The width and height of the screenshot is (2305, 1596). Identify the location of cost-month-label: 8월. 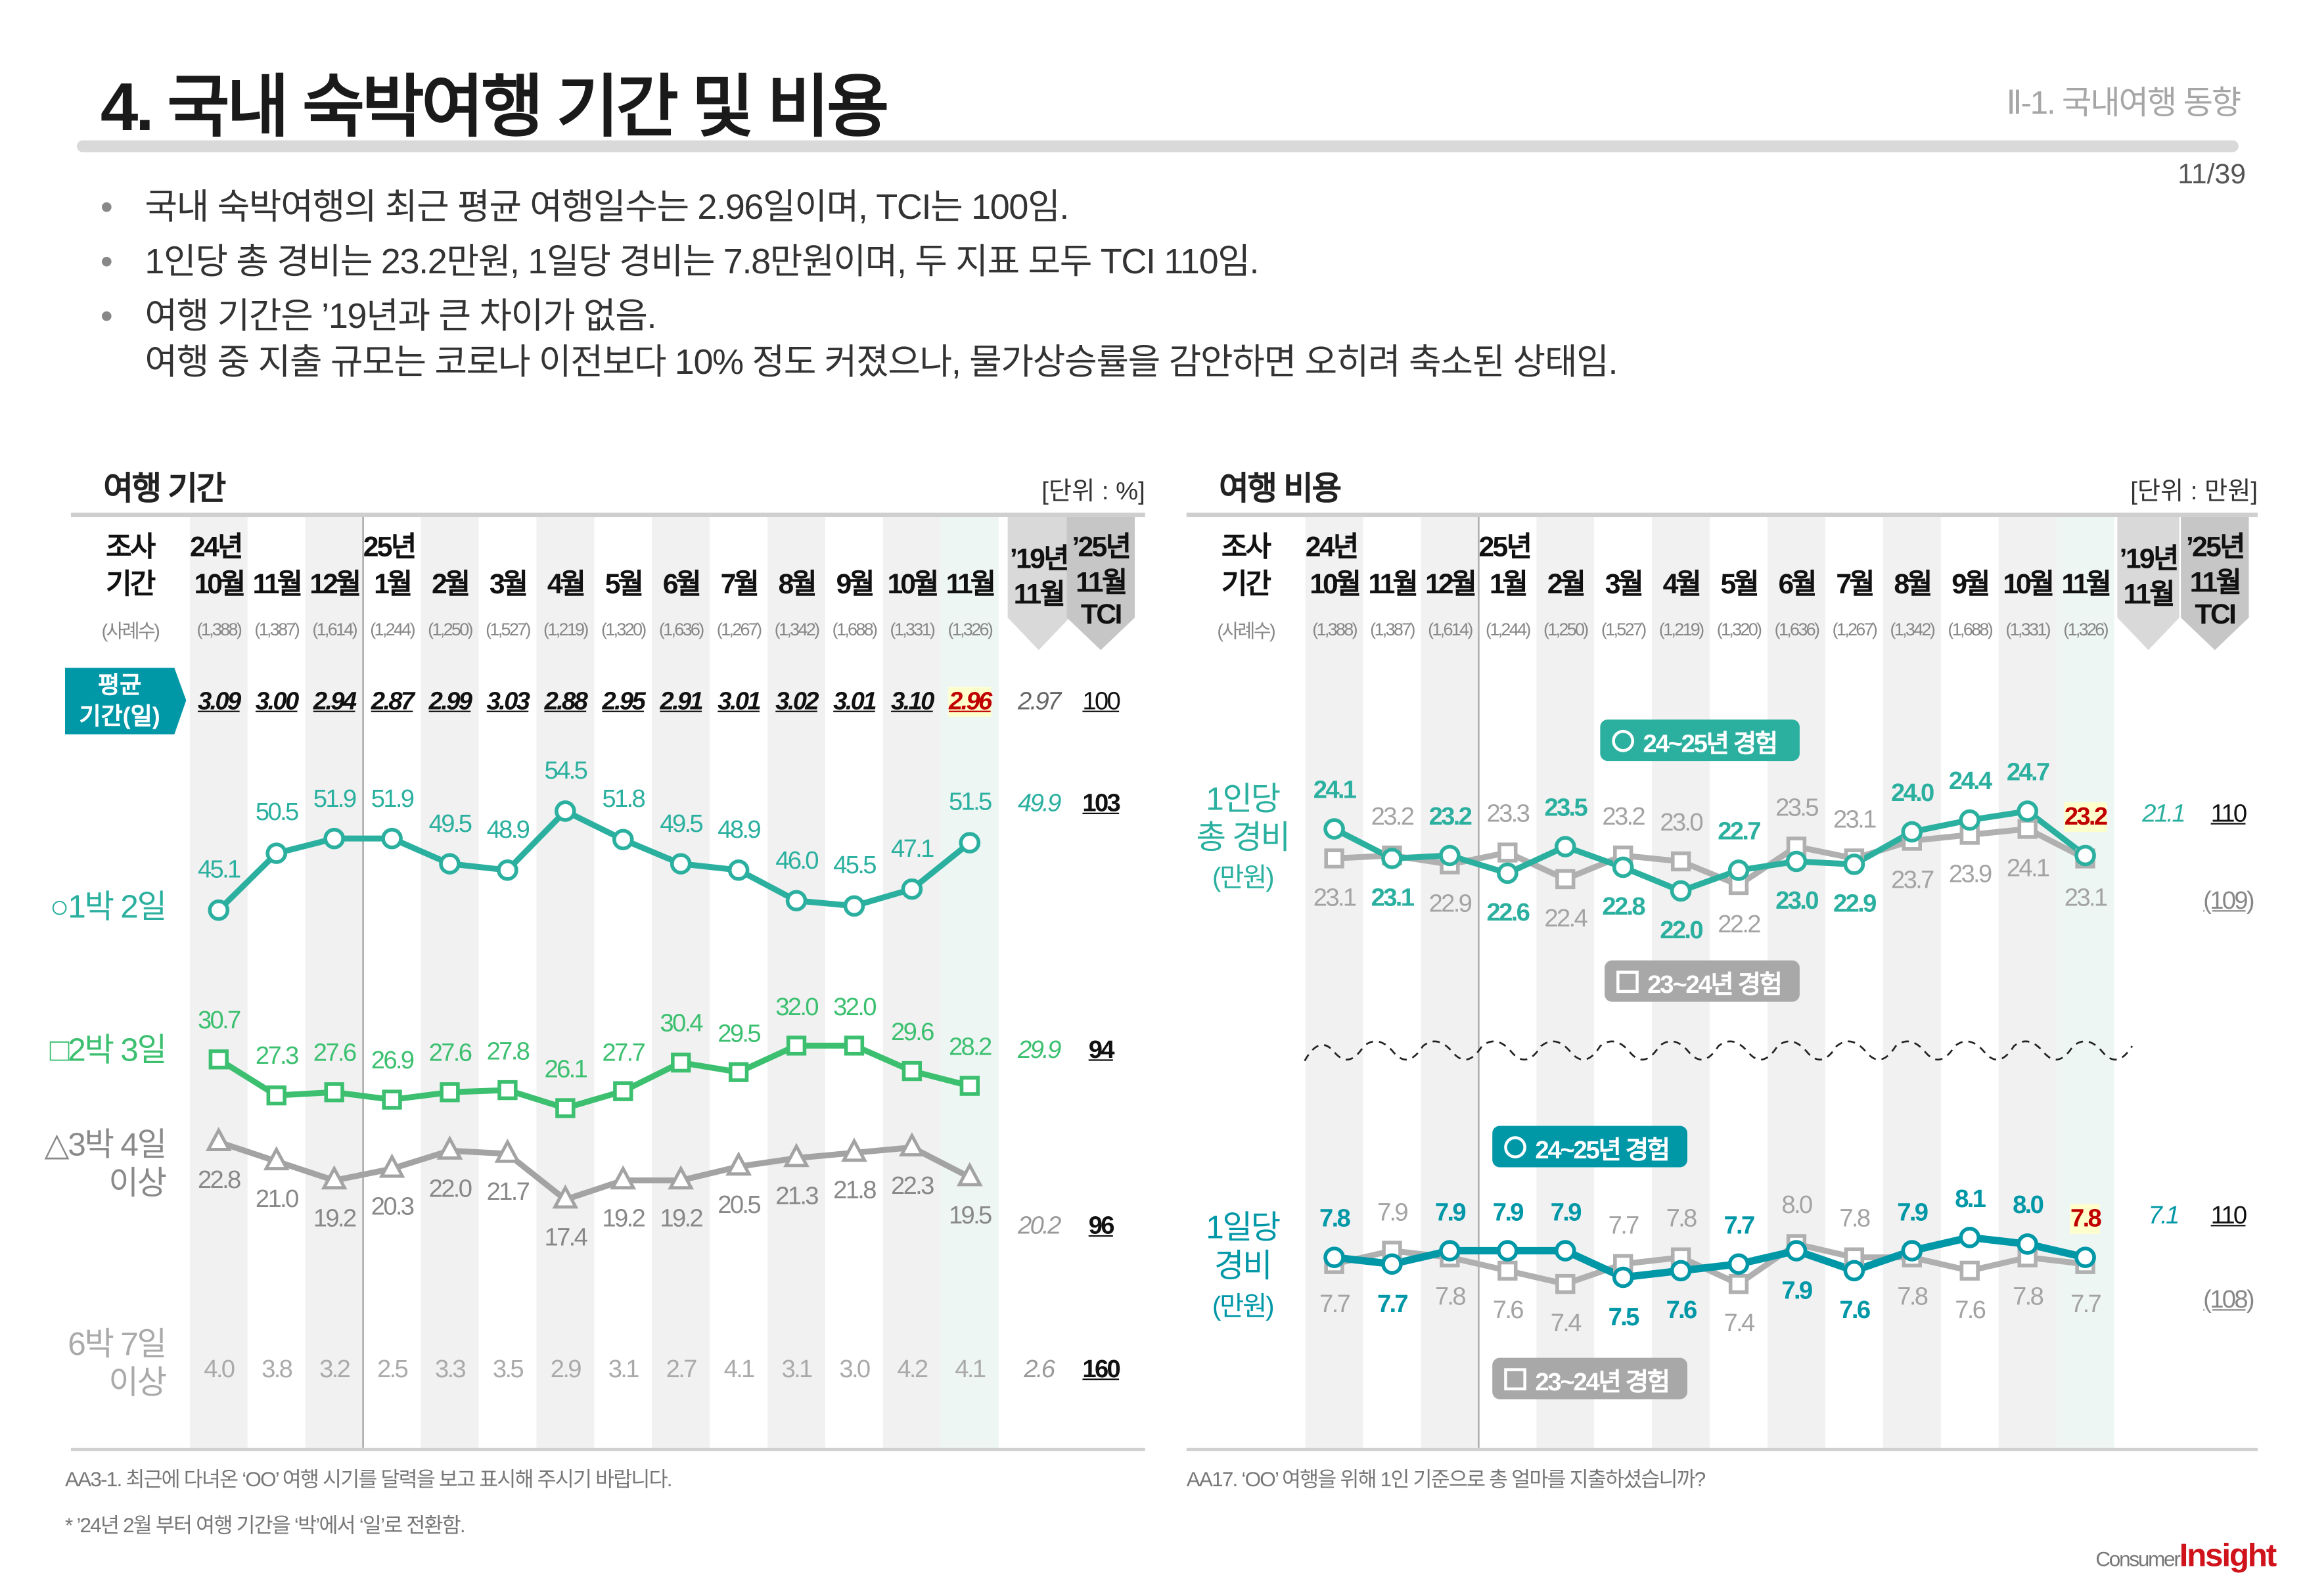
(1913, 585).